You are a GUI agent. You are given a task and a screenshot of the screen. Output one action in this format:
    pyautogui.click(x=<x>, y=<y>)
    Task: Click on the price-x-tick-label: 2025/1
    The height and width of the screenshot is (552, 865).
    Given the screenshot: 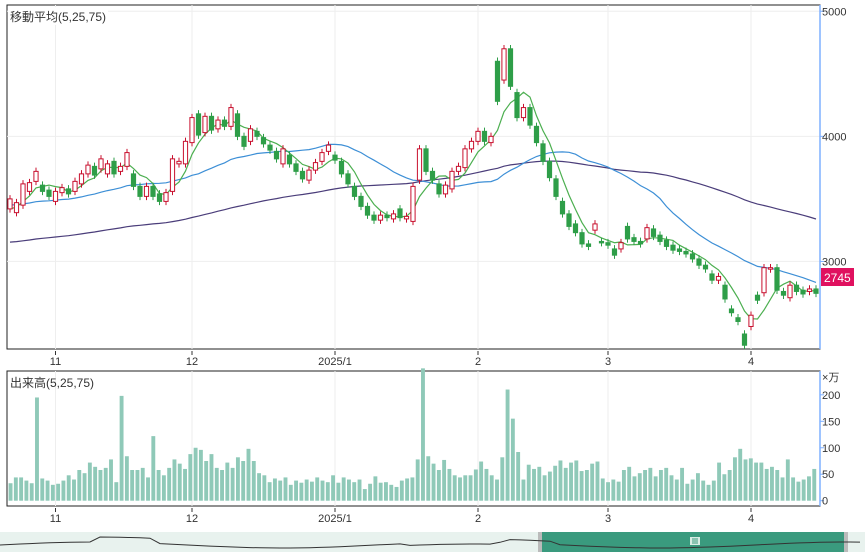 What is the action you would take?
    pyautogui.click(x=335, y=362)
    